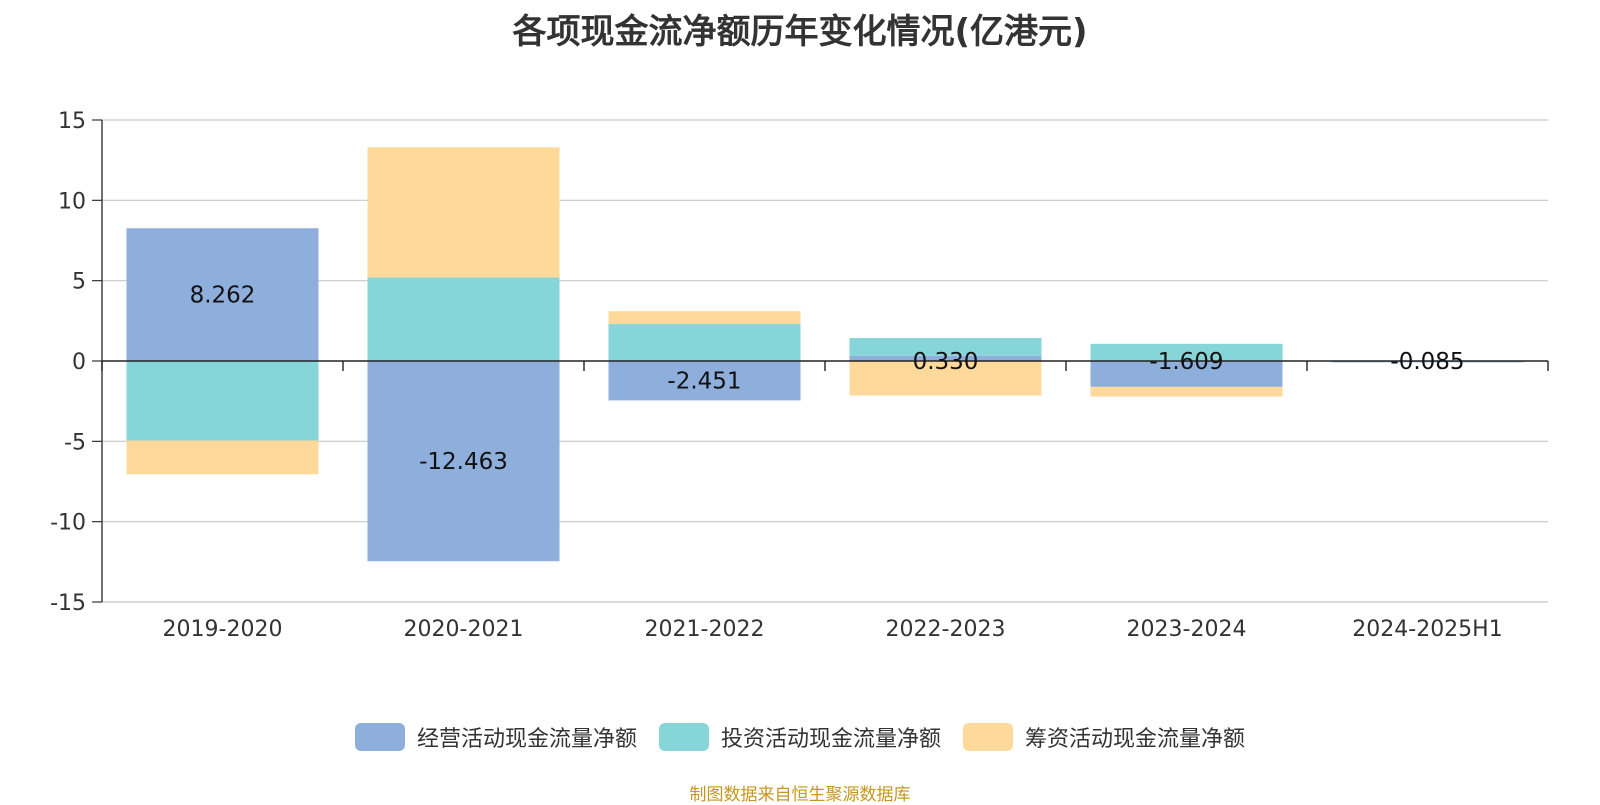  I want to click on legend-label-financing: 筹资活动现金流量净额, so click(1135, 739).